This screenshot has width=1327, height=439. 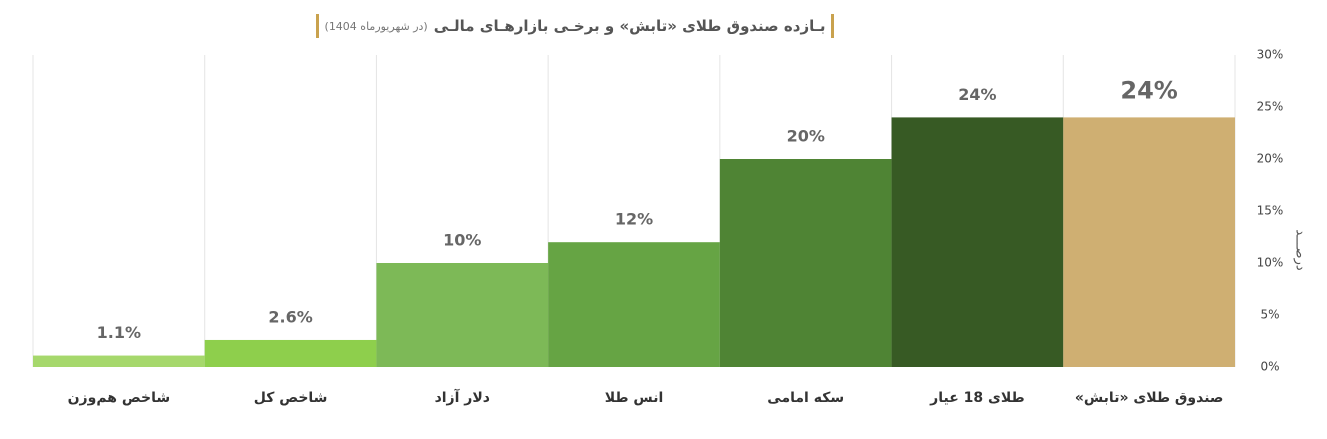 I want to click on y-tick-label: 10%, so click(x=1270, y=263).